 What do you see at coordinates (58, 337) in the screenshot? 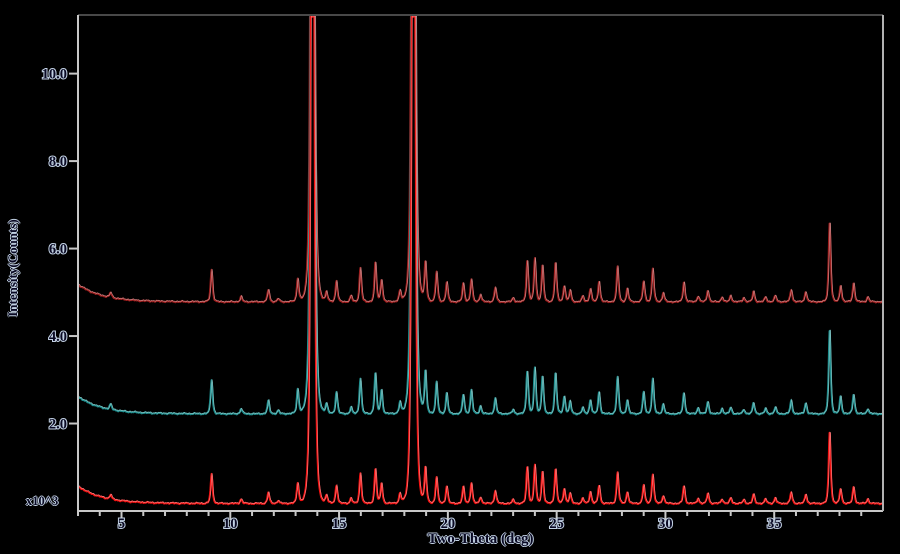
I see `y-tick-label: 4.0` at bounding box center [58, 337].